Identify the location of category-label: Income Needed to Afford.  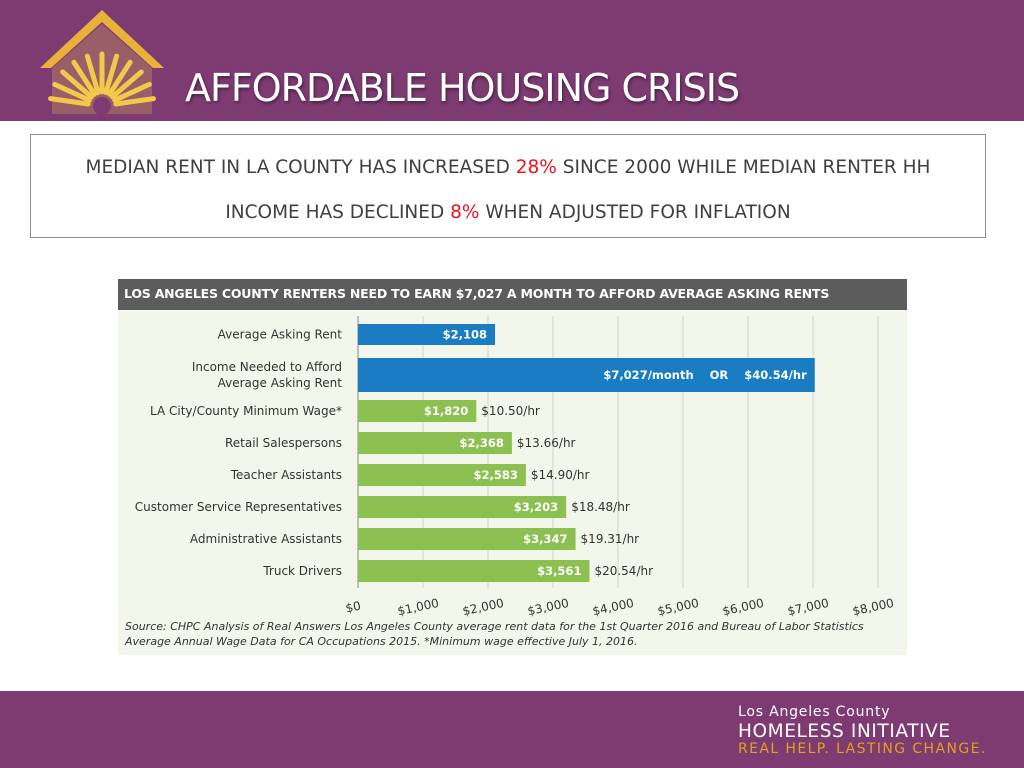
(267, 367).